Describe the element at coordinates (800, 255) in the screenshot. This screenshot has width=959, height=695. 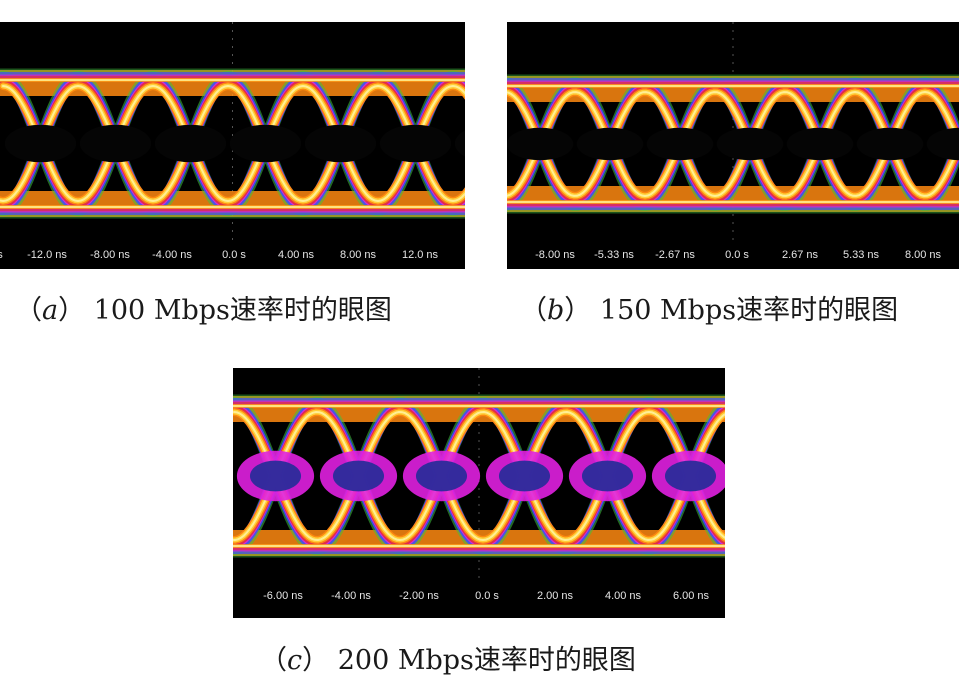
I see `time-tick-label: 2.67 ns` at that location.